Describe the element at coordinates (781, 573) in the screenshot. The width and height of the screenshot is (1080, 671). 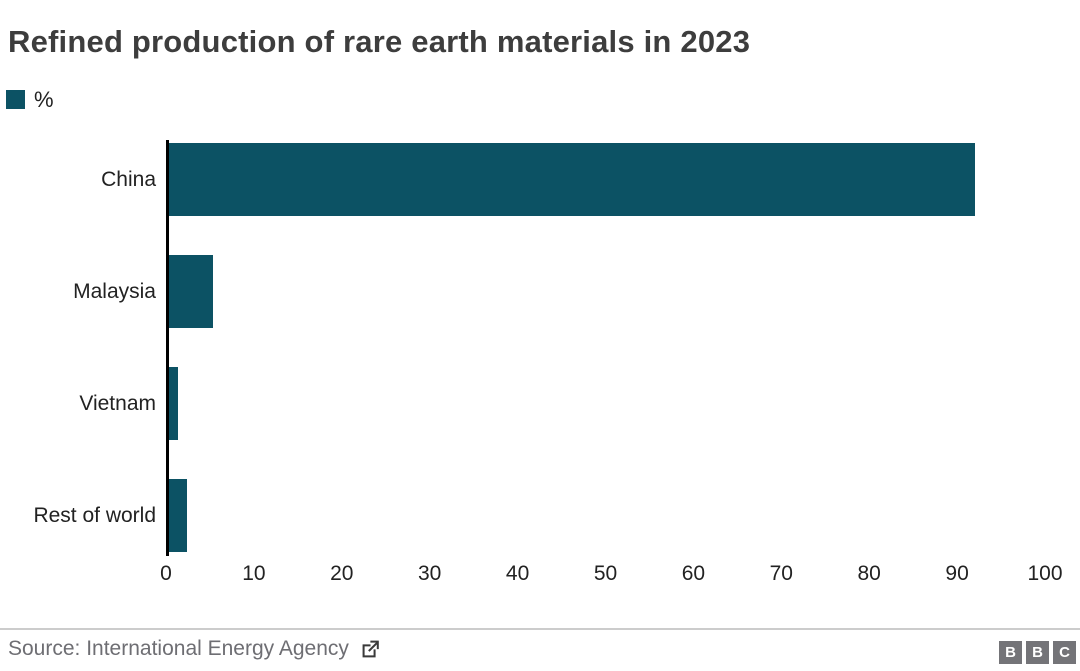
I see `x-axis-tick-label: 70` at that location.